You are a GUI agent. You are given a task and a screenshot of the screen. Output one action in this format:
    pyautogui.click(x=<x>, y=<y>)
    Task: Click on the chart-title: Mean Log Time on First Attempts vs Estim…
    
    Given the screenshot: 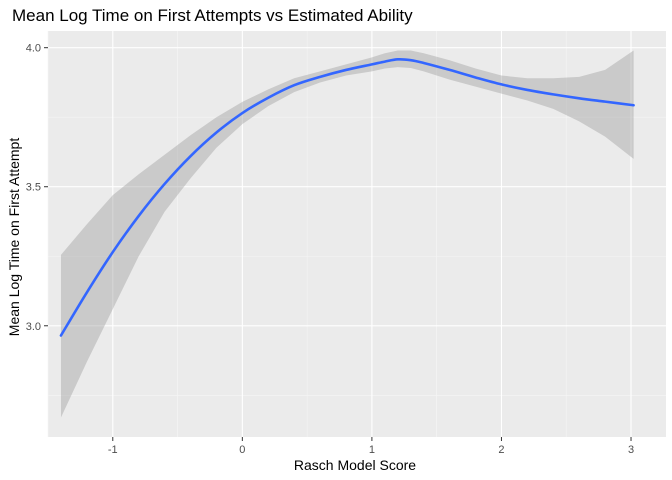 What is the action you would take?
    pyautogui.click(x=212, y=15)
    